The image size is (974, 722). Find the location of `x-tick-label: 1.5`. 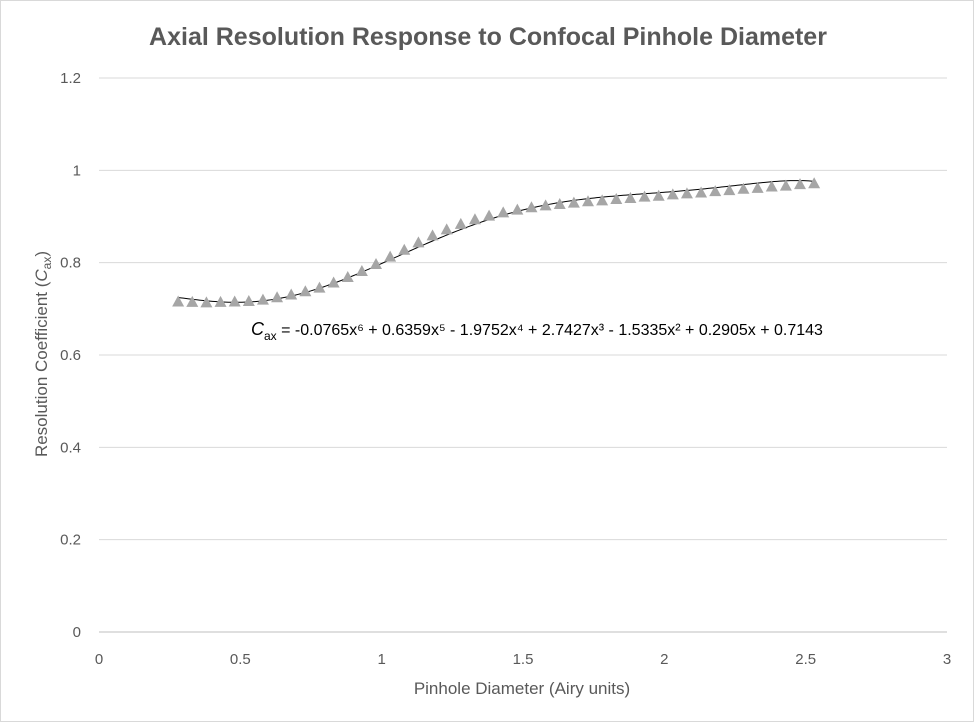

x-tick-label: 1.5 is located at coordinates (523, 659).